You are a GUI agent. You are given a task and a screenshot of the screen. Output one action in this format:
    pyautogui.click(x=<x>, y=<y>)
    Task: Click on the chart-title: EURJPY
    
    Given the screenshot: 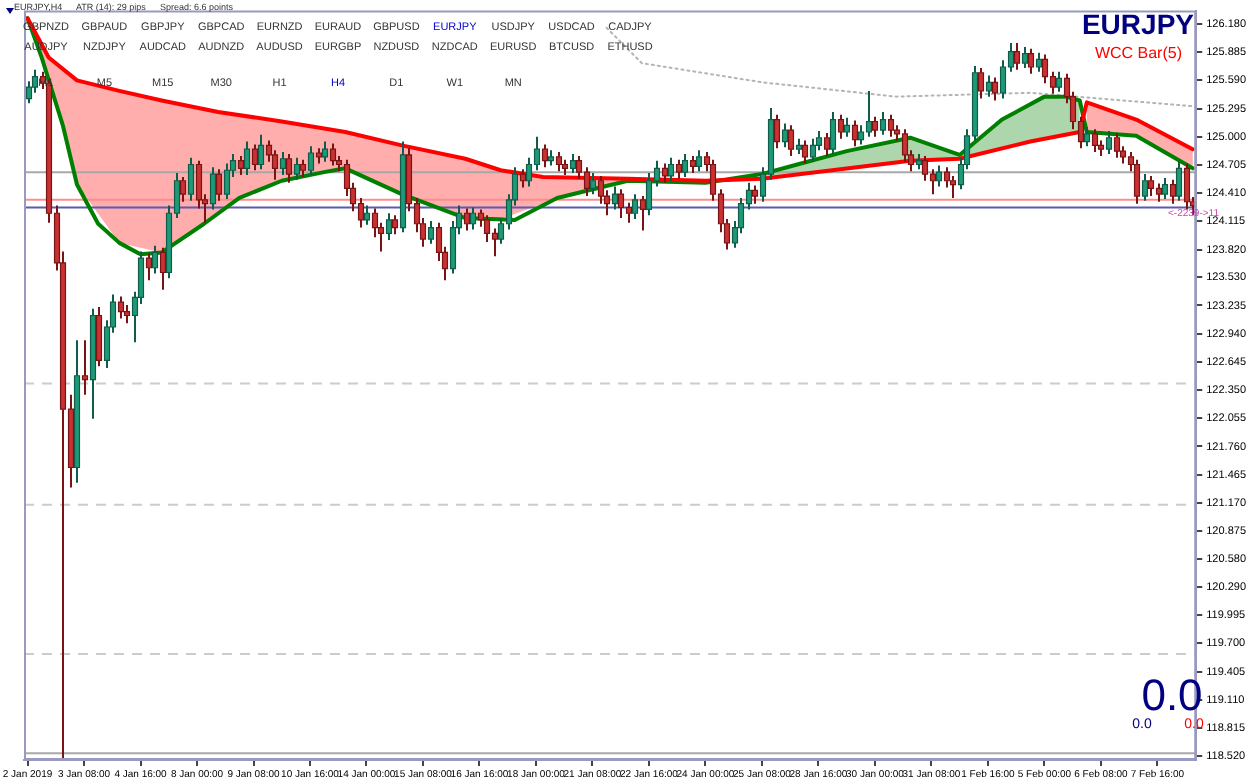 What is the action you would take?
    pyautogui.click(x=1137, y=24)
    